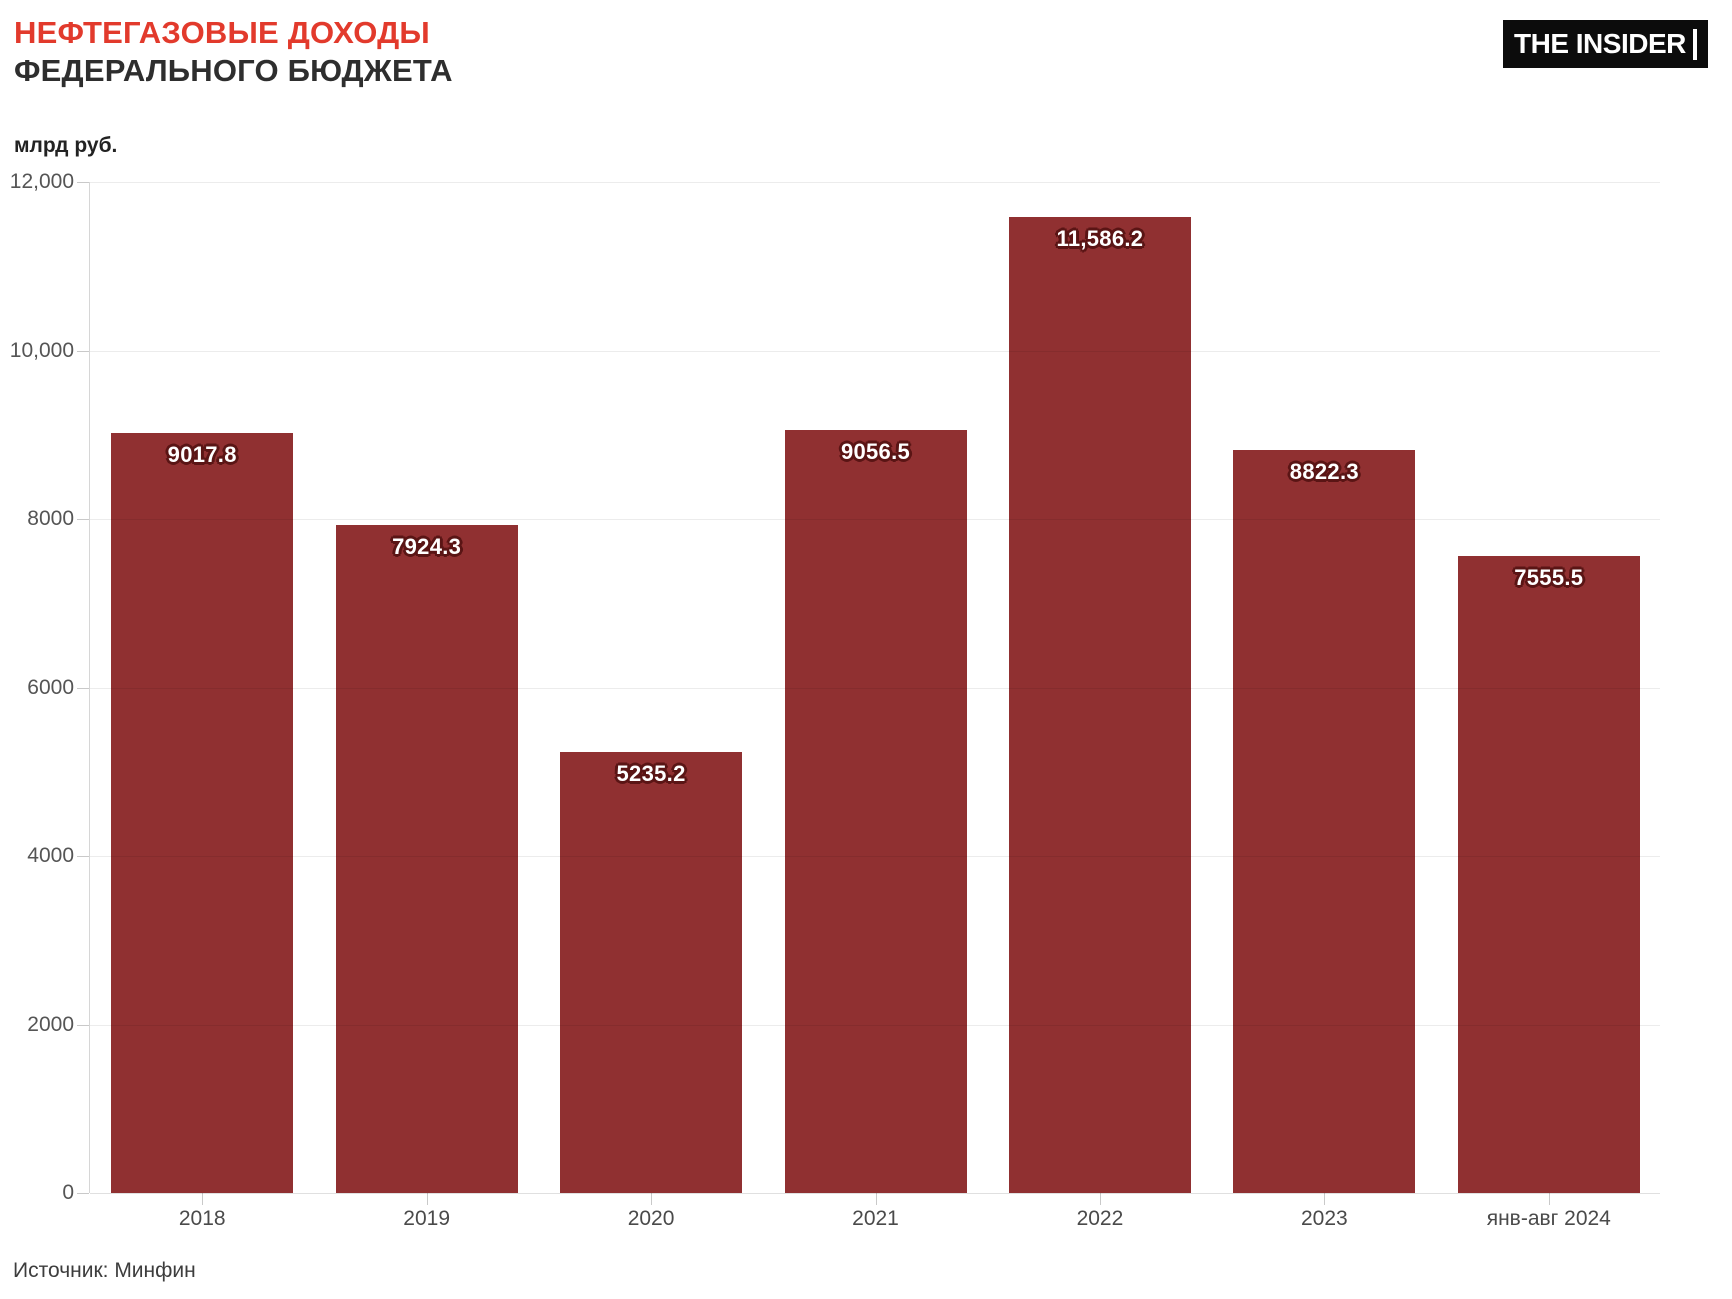  Describe the element at coordinates (651, 1218) in the screenshot. I see `x-axis-label-2020: 2020` at that location.